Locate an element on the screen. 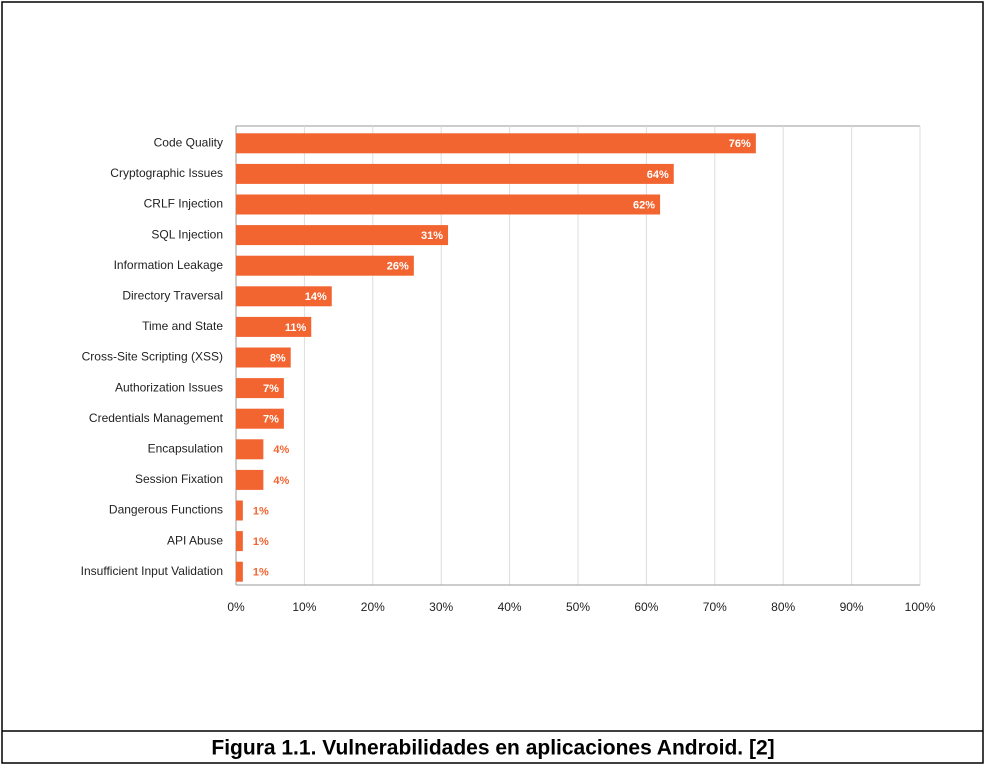  value-label: 62% is located at coordinates (644, 205).